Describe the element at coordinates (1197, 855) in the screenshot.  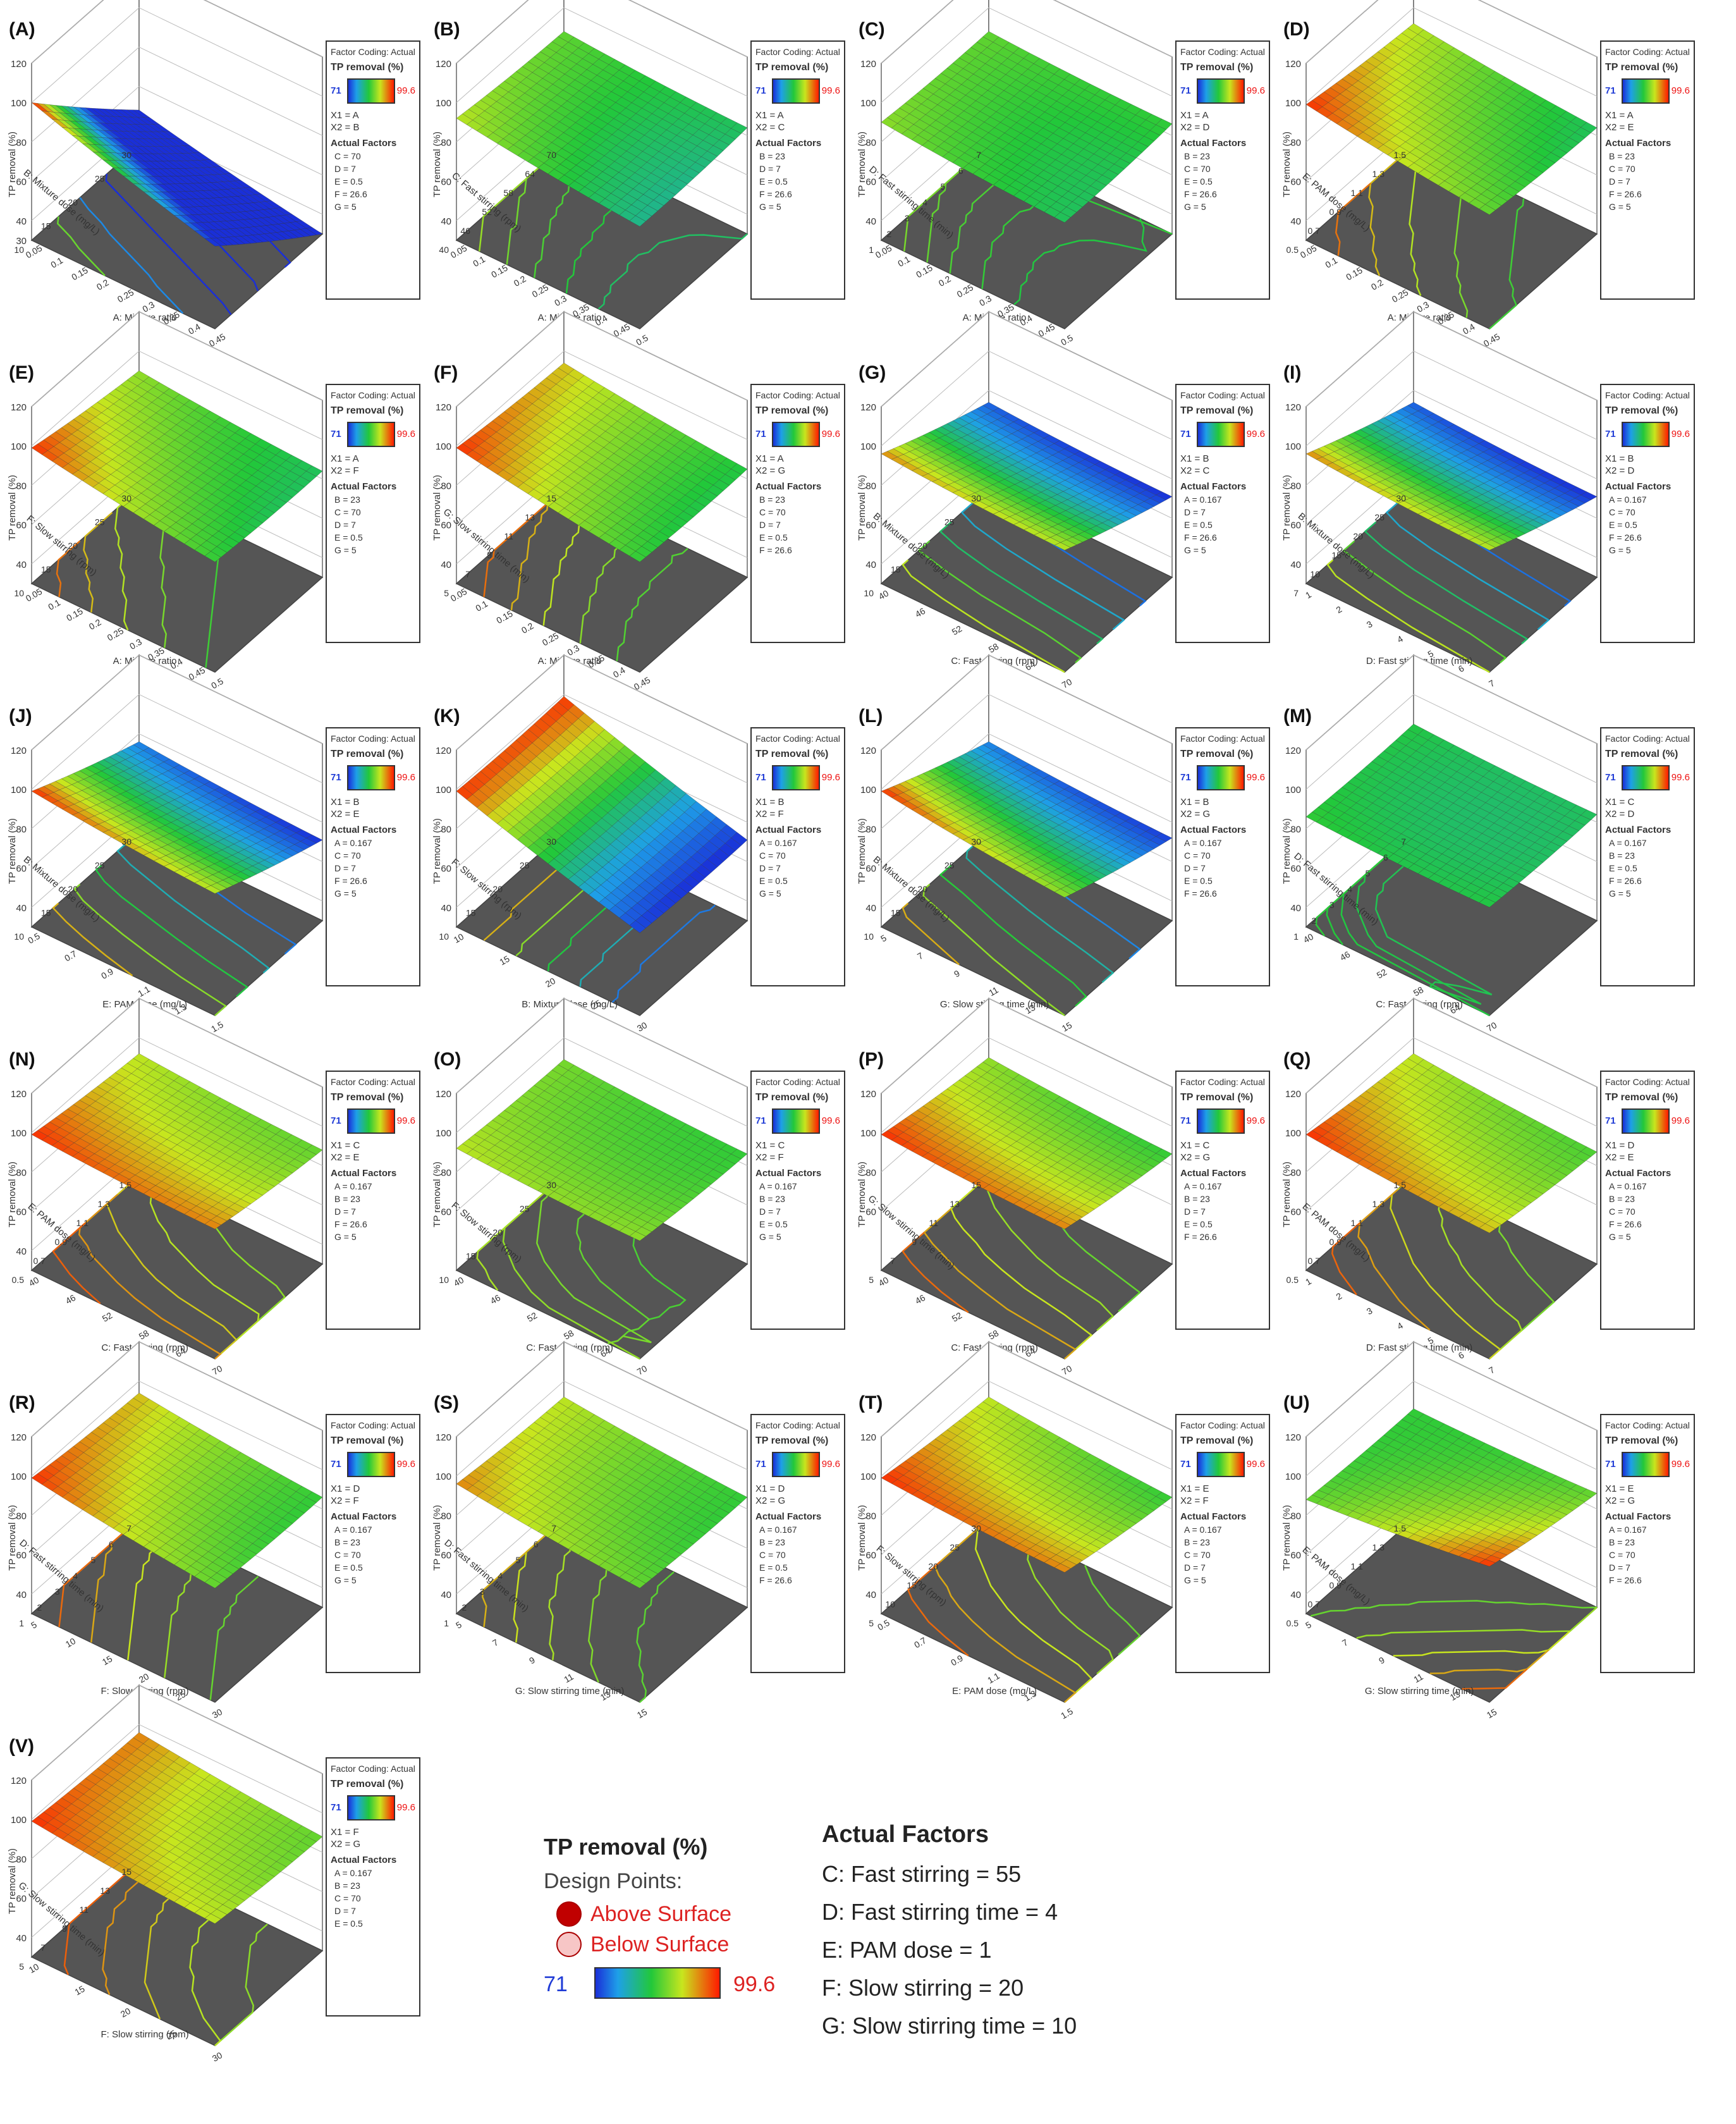
I see `actual-factor-value: C = 70` at that location.